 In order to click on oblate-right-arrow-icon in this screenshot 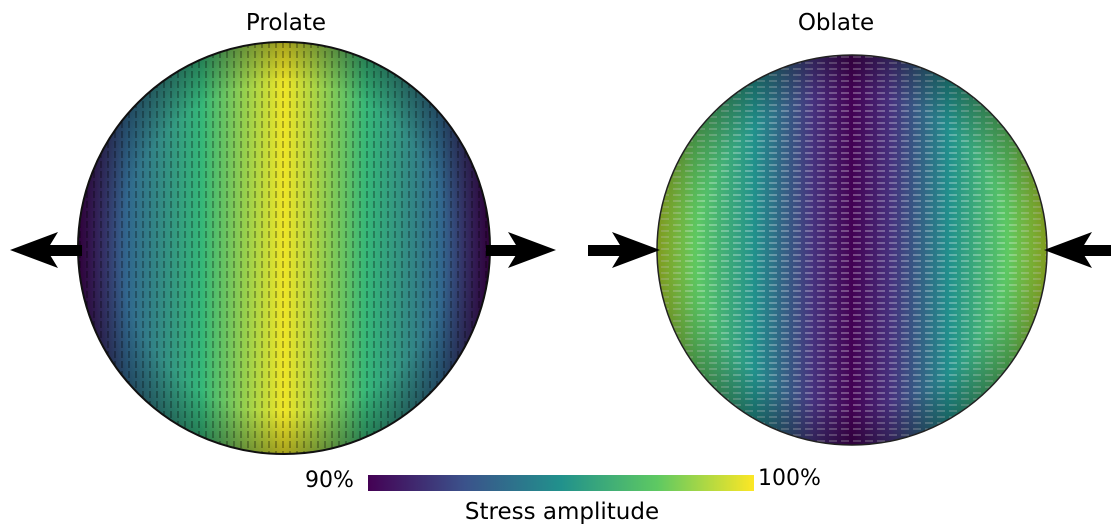, I will do `click(1077, 250)`.